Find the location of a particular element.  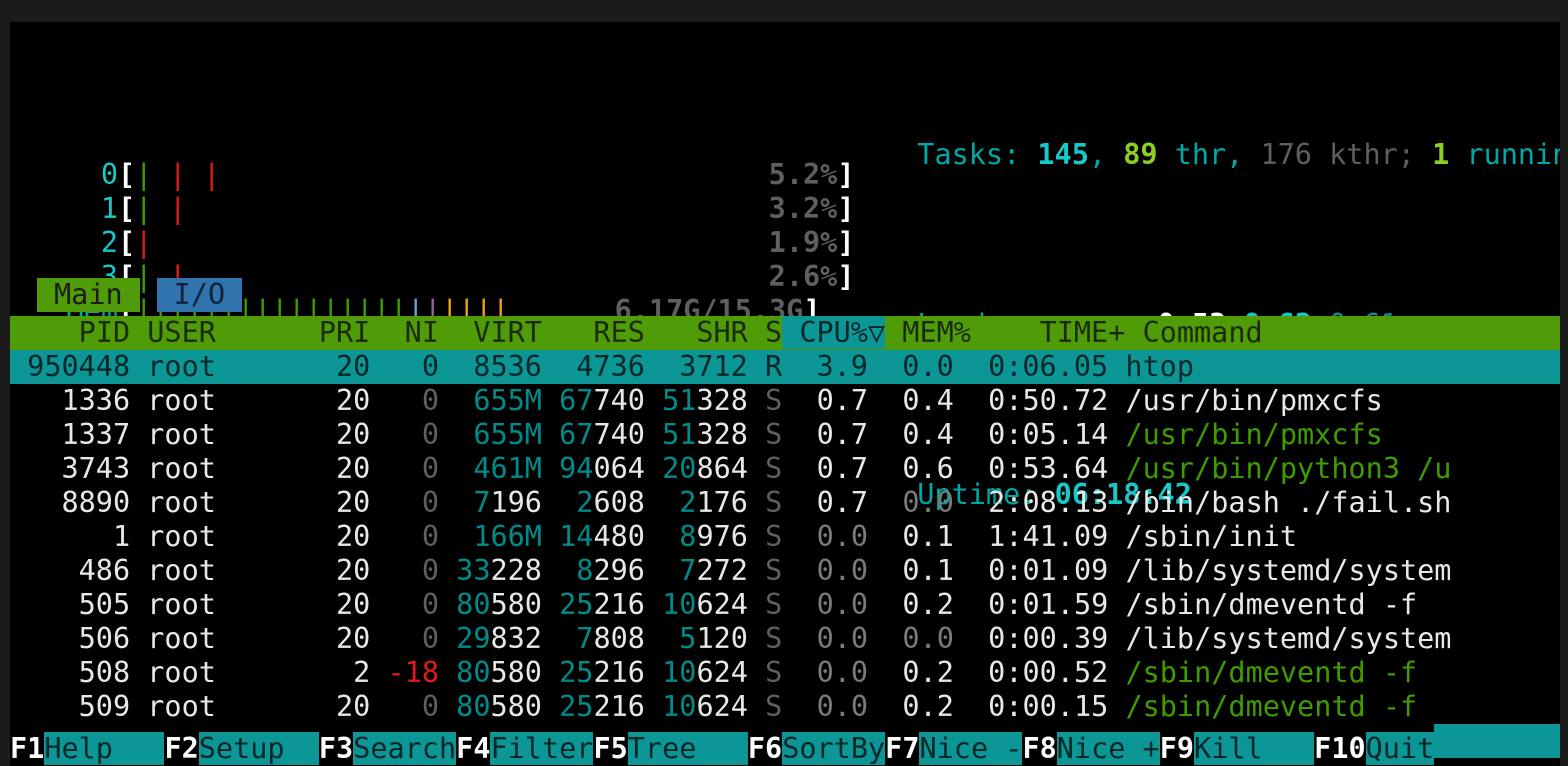

column-header-mem: MEM% is located at coordinates (928, 332).